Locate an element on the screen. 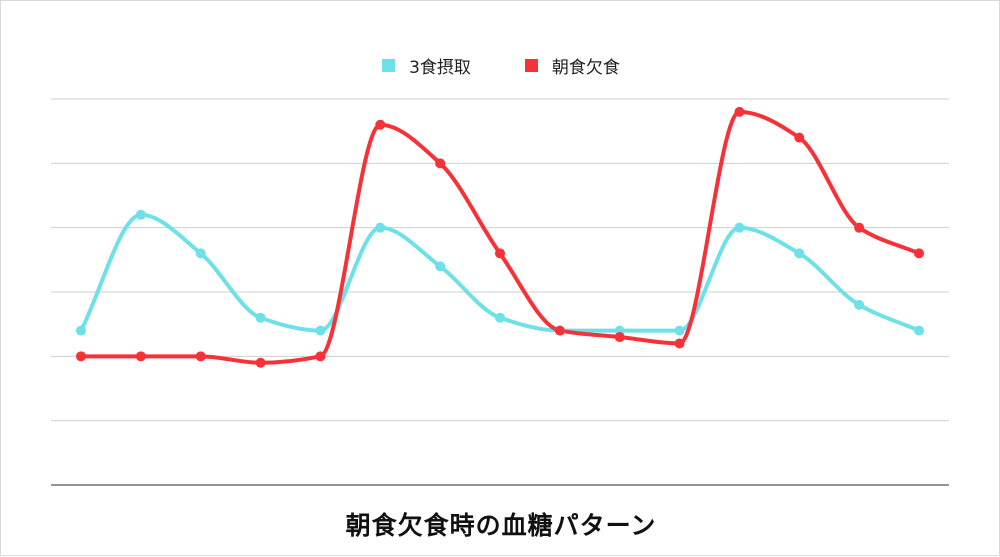 This screenshot has height=557, width=1000. legend-swatch-skip-breakfast is located at coordinates (531, 65).